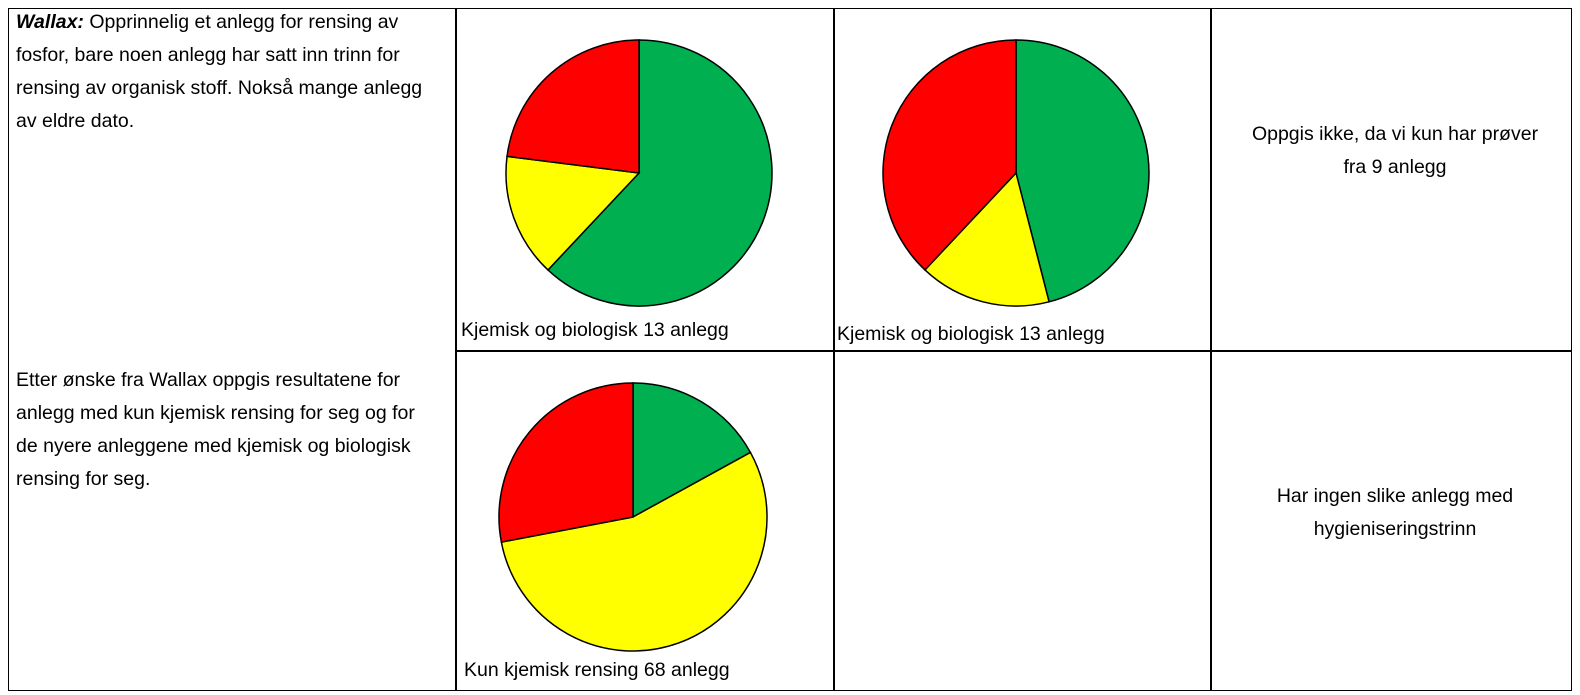 This screenshot has height=695, width=1580. What do you see at coordinates (50, 22) in the screenshot?
I see `label: Wallax:` at bounding box center [50, 22].